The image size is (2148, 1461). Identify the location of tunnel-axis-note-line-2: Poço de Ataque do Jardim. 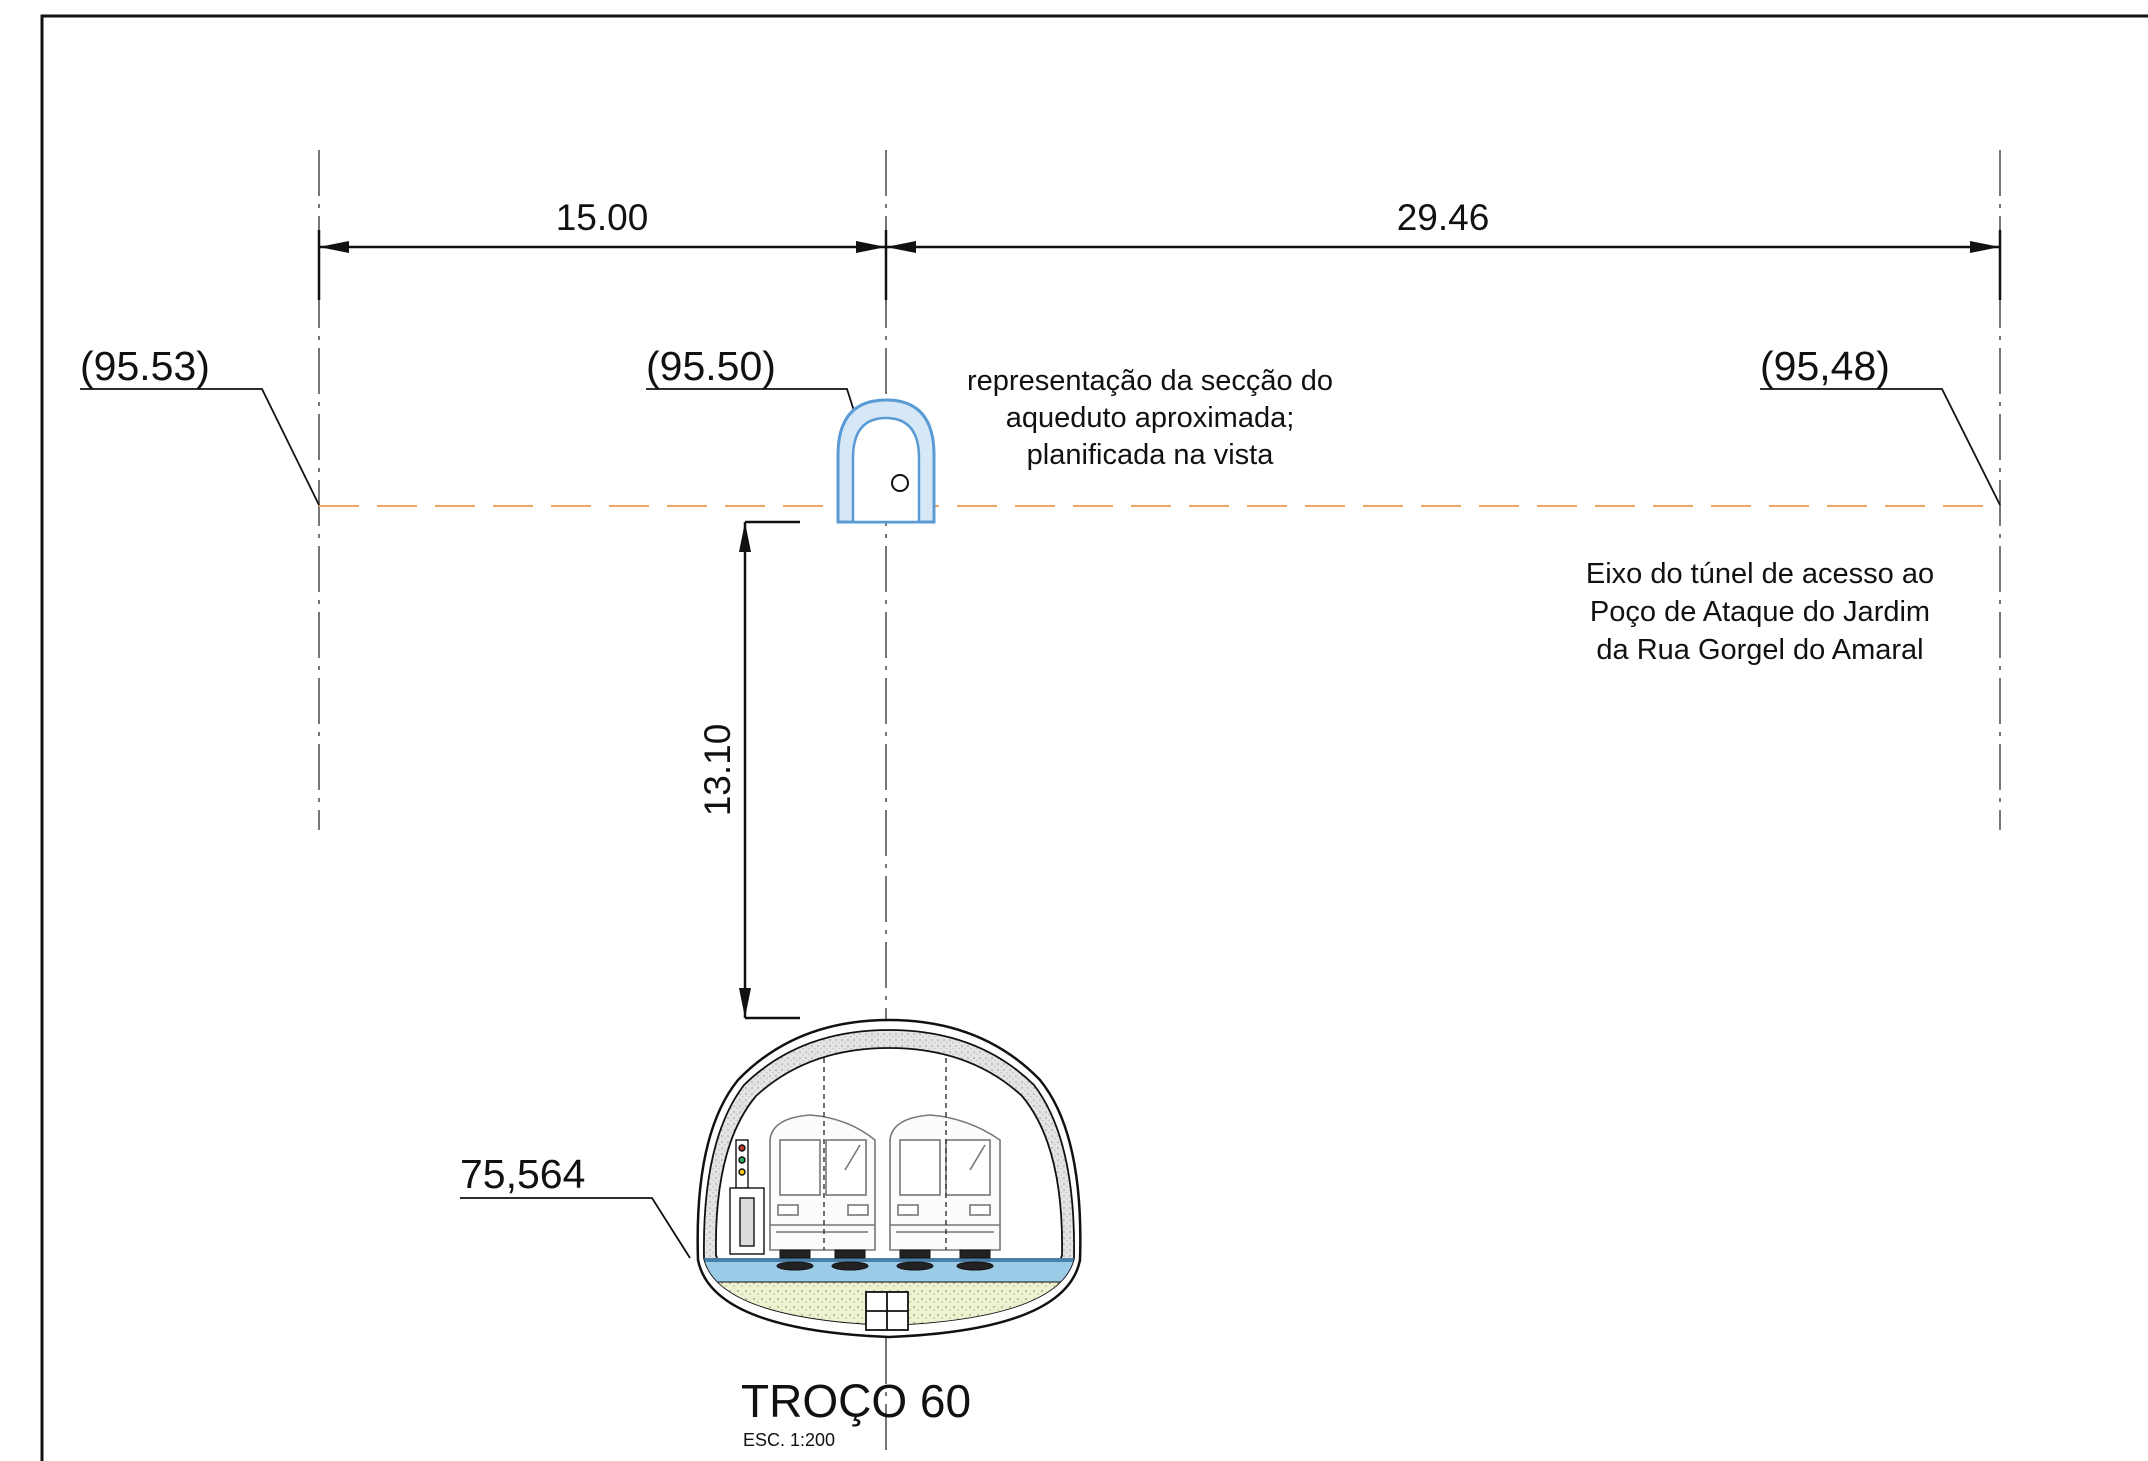
(1760, 612).